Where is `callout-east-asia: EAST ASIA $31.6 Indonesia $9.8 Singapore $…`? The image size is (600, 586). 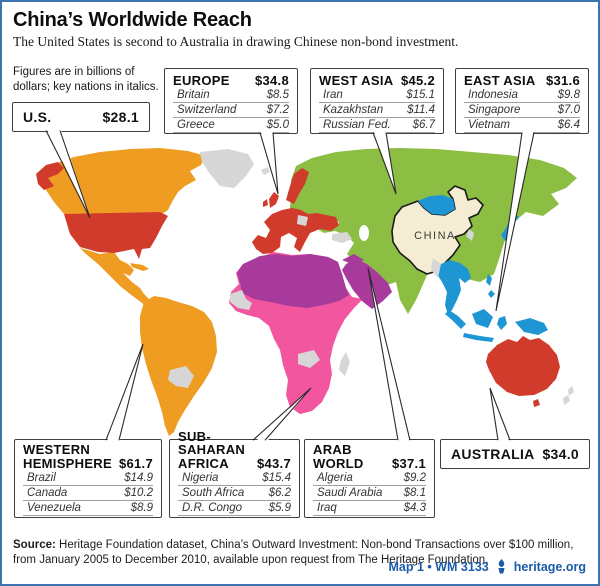 callout-east-asia: EAST ASIA $31.6 Indonesia $9.8 Singapore $… is located at coordinates (522, 101).